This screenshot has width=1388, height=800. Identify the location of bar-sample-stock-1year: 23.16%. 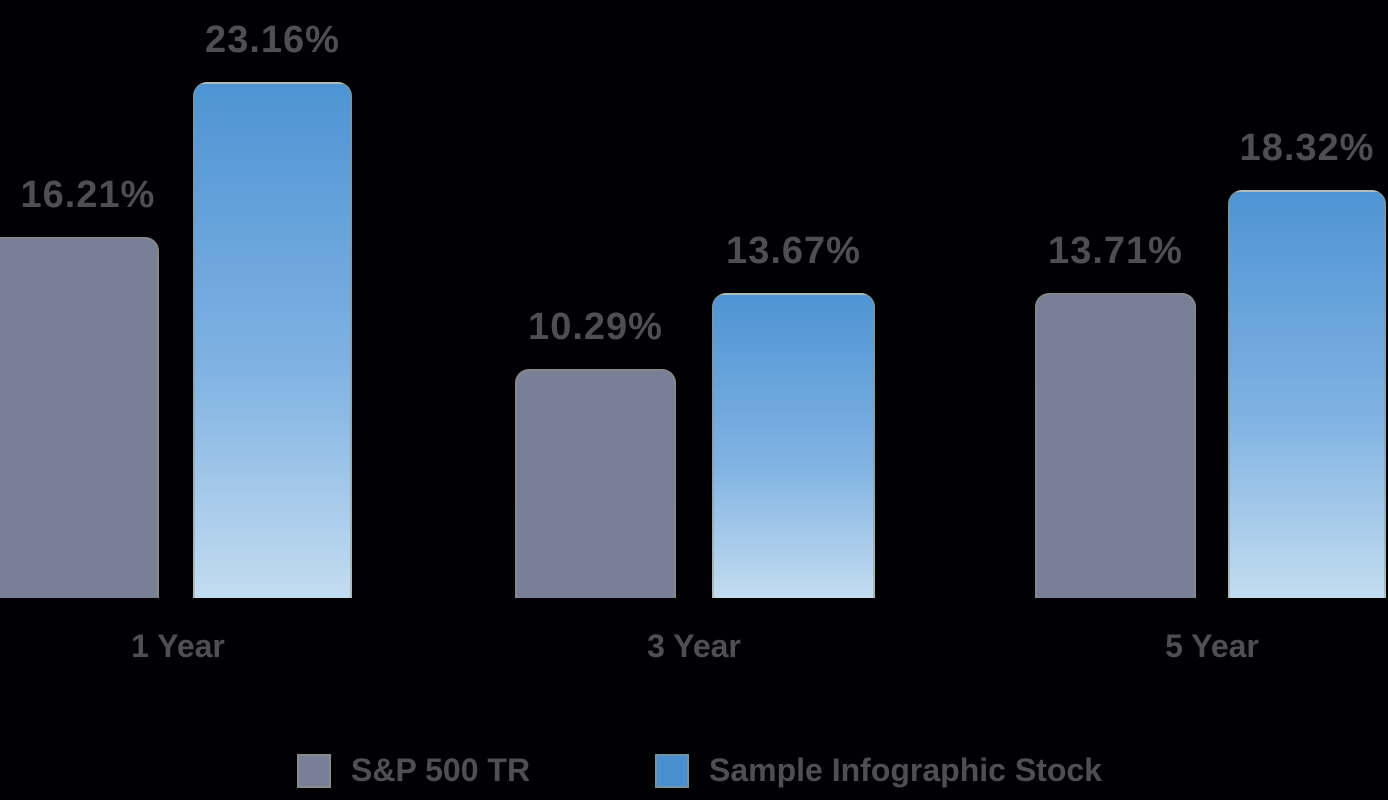
(272, 308).